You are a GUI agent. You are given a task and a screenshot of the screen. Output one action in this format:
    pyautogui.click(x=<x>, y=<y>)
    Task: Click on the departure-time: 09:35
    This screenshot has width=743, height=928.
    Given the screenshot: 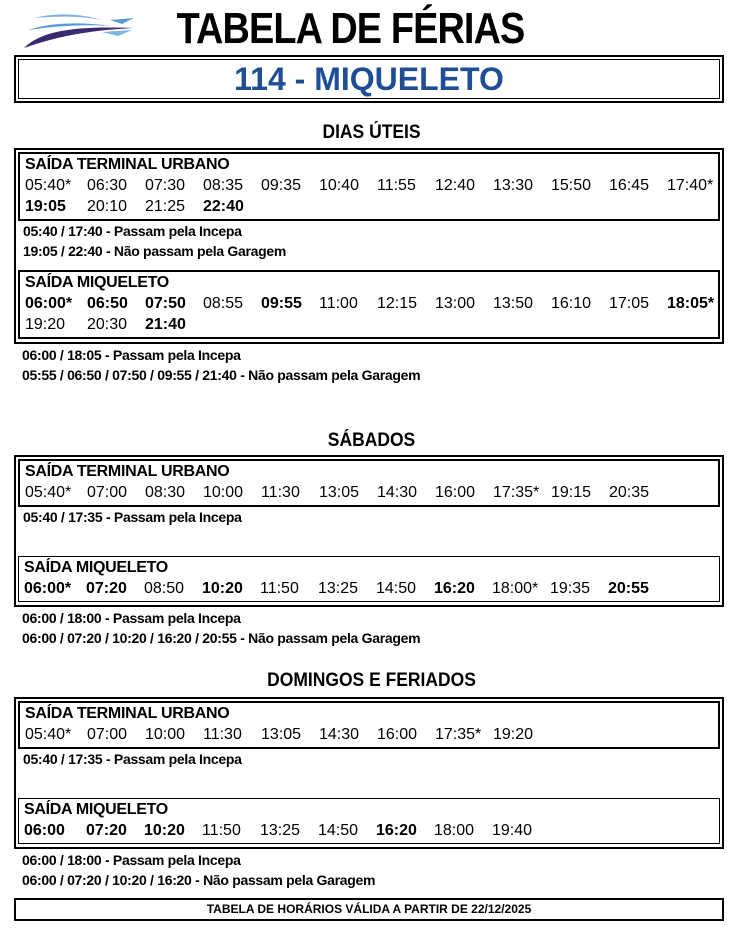 What is the action you would take?
    pyautogui.click(x=281, y=185)
    